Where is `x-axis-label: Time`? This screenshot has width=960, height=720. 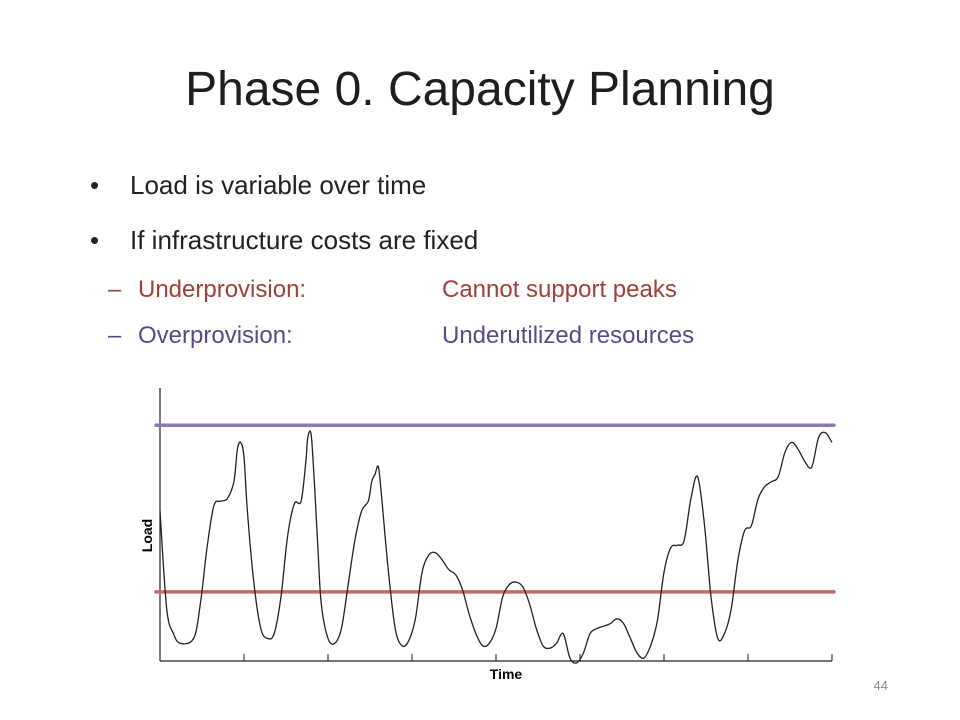 x-axis-label: Time is located at coordinates (506, 674).